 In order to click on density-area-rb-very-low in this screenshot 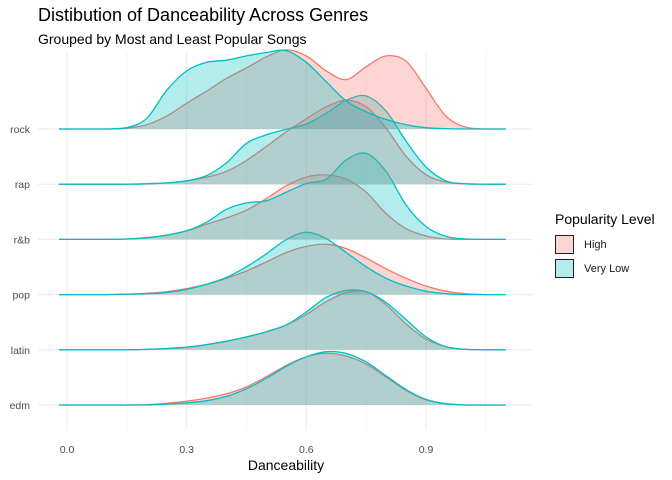, I will do `click(282, 196)`.